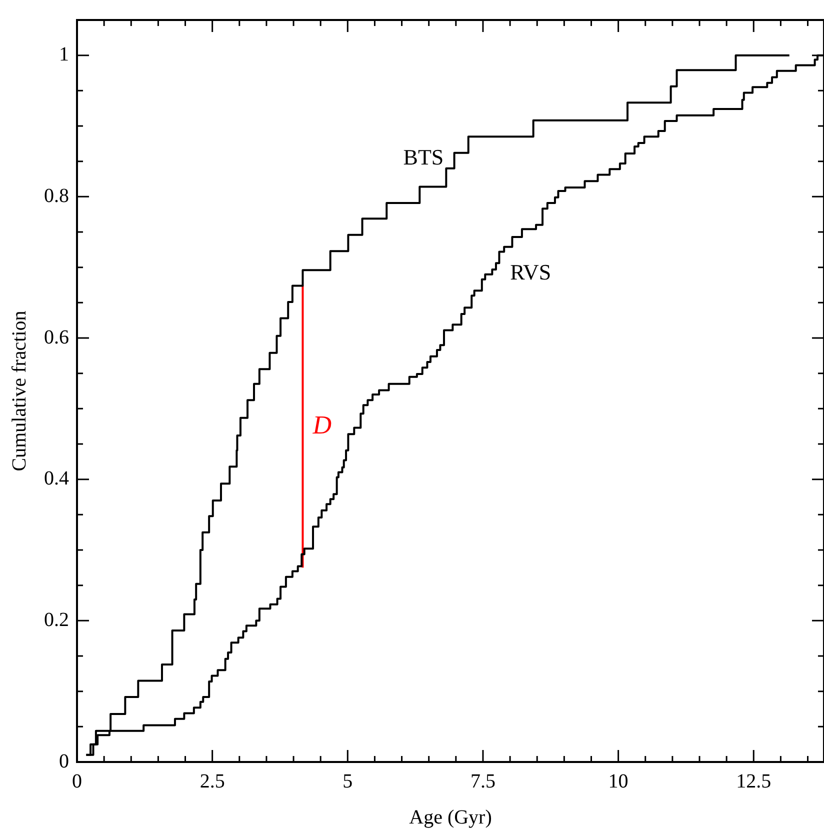  I want to click on series-label: BTS, so click(423, 157).